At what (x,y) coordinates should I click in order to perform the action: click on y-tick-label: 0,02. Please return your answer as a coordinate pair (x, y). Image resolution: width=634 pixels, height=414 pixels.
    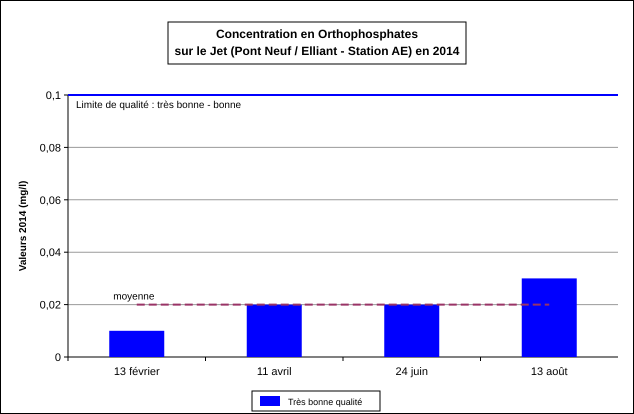
    Looking at the image, I should click on (50, 306).